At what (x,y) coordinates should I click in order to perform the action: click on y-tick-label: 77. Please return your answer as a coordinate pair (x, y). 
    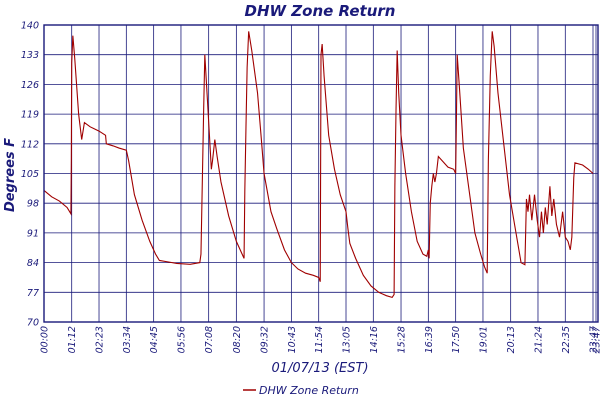
    Looking at the image, I should click on (33, 293).